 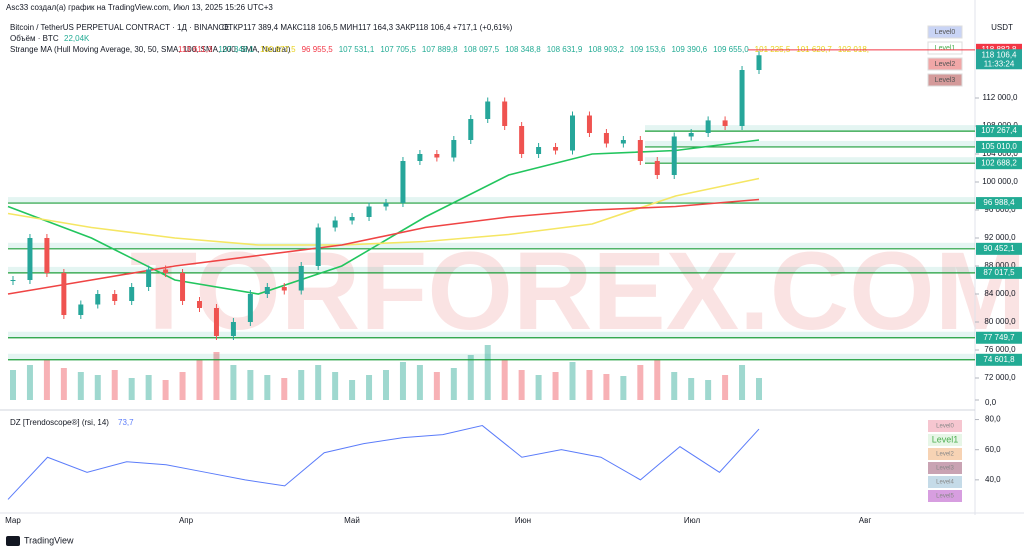 I want to click on rsi-tick-label: 40,0, so click(x=993, y=479).